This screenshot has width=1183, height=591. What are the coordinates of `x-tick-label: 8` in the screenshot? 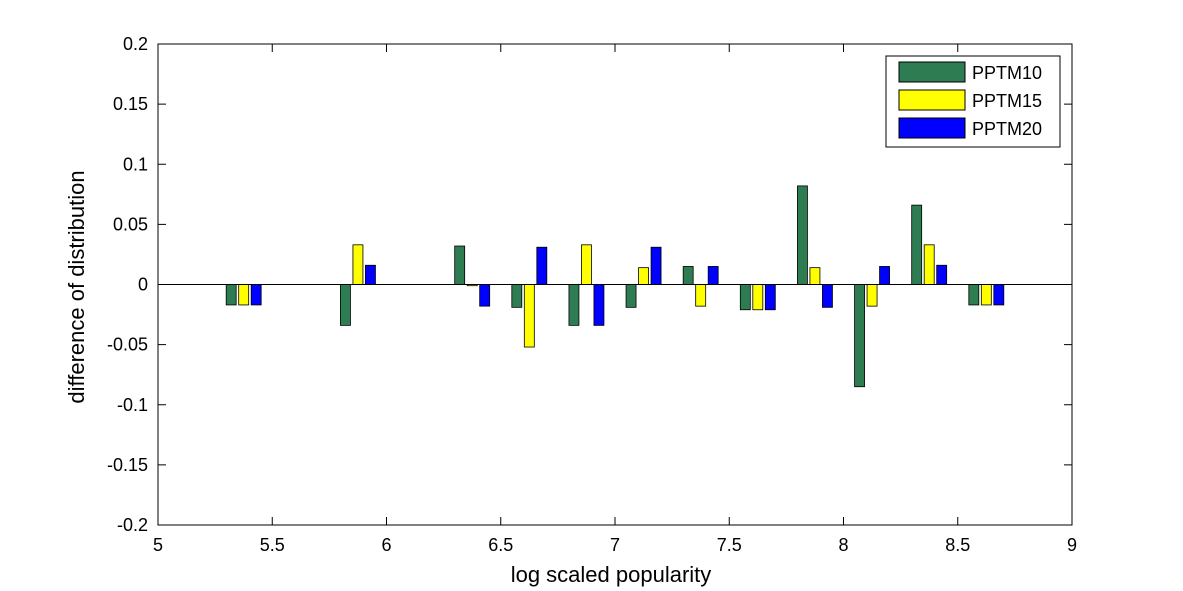 It's located at (843, 545).